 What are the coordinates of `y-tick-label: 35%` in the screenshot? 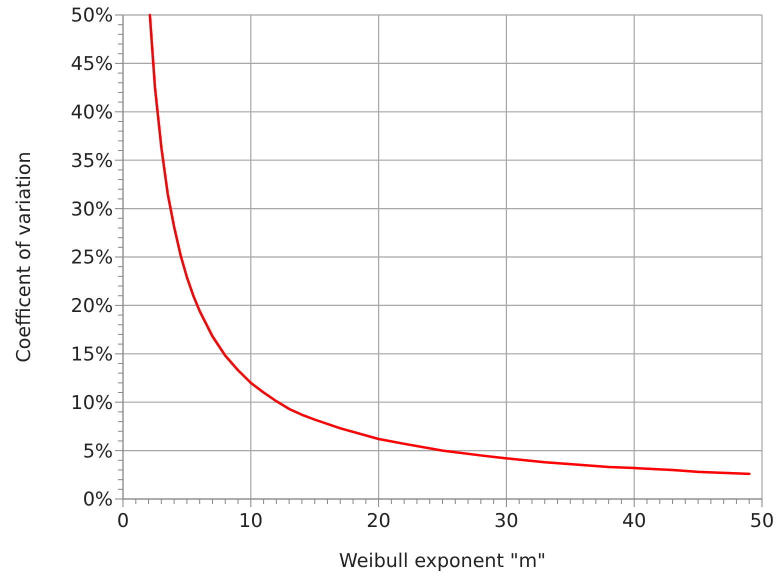 It's located at (91, 161).